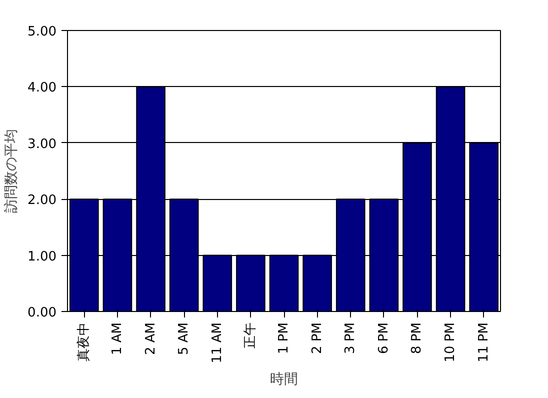 This screenshot has width=548, height=398. What do you see at coordinates (117, 339) in the screenshot?
I see `x-tick-label: 1 AM` at bounding box center [117, 339].